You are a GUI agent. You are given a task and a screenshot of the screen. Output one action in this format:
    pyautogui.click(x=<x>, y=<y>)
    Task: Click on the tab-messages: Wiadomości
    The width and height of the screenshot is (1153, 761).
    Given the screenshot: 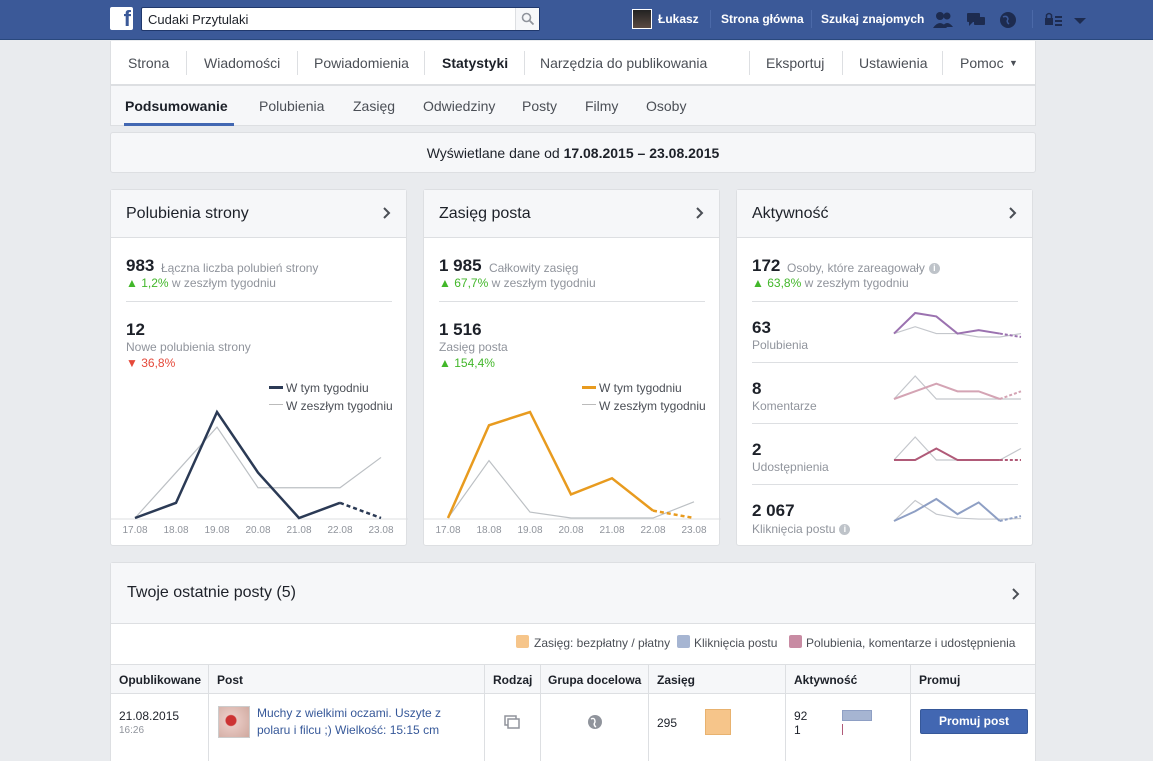 What is the action you would take?
    pyautogui.click(x=242, y=63)
    